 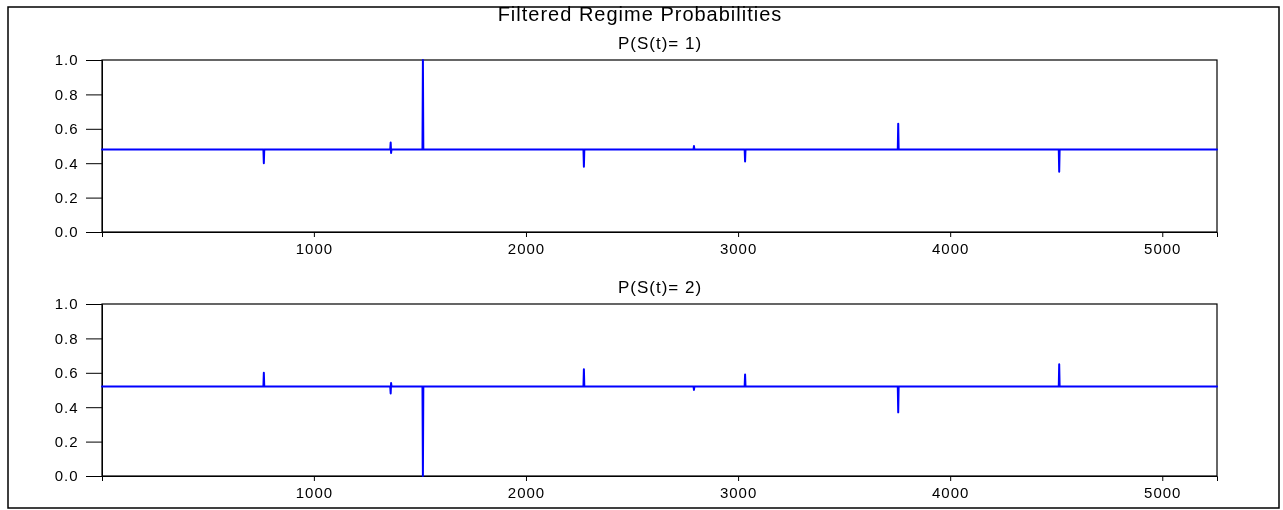 What do you see at coordinates (640, 14) in the screenshot?
I see `chart-title: Filtered Regime Probabilities` at bounding box center [640, 14].